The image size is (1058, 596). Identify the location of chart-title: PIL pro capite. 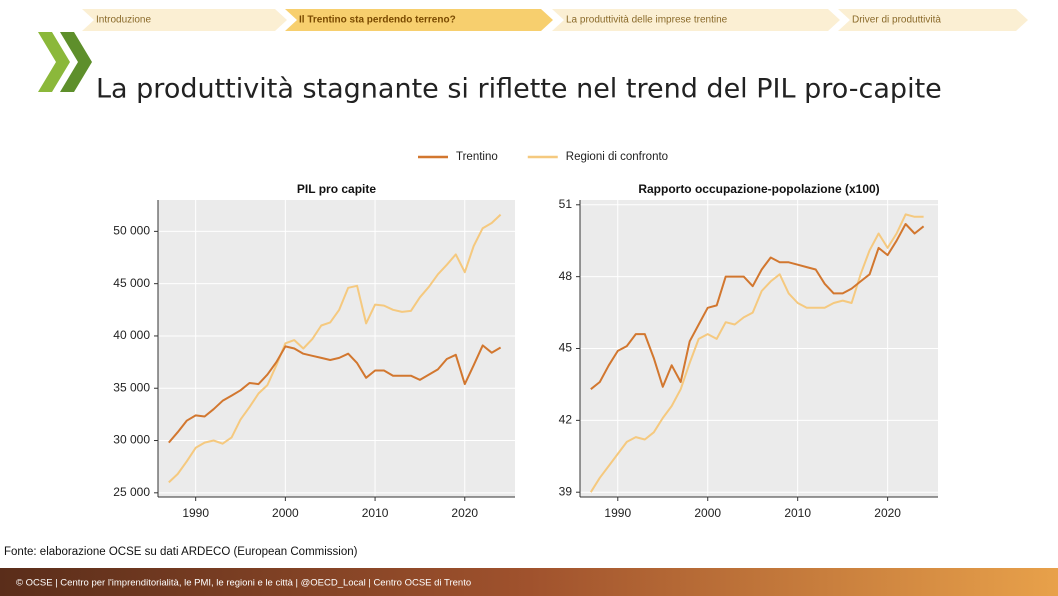
(336, 189).